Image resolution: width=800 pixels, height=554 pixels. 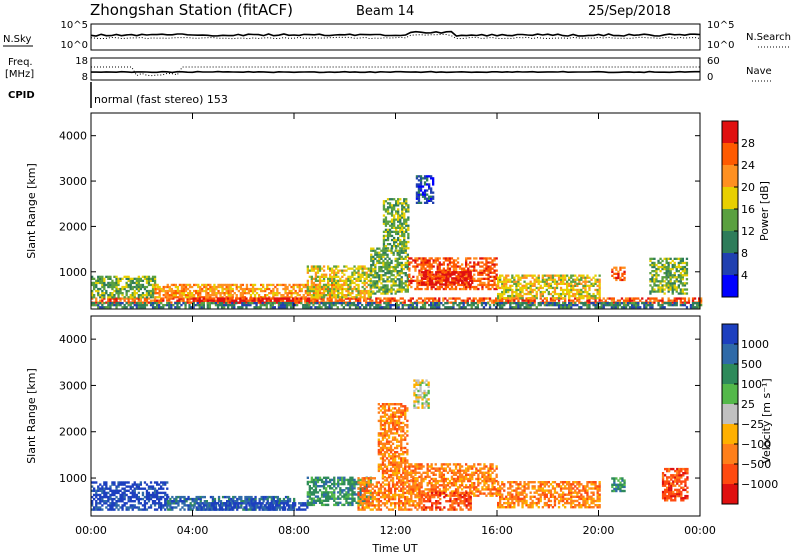 I want to click on nsearch-label: N.Search, so click(x=768, y=37).